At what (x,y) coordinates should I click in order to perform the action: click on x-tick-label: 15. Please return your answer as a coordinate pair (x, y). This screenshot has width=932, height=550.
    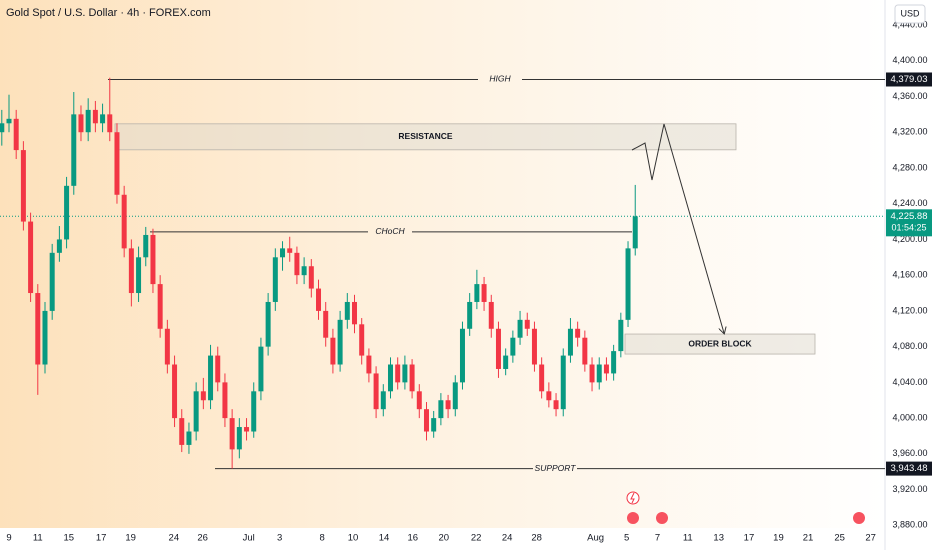
    Looking at the image, I should click on (68, 538).